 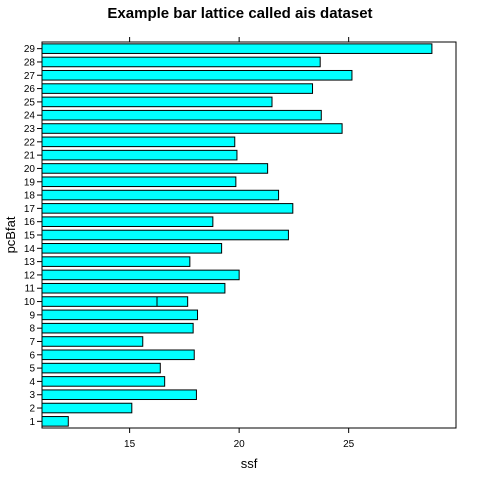 What do you see at coordinates (349, 444) in the screenshot?
I see `x-tick-label-25: 25` at bounding box center [349, 444].